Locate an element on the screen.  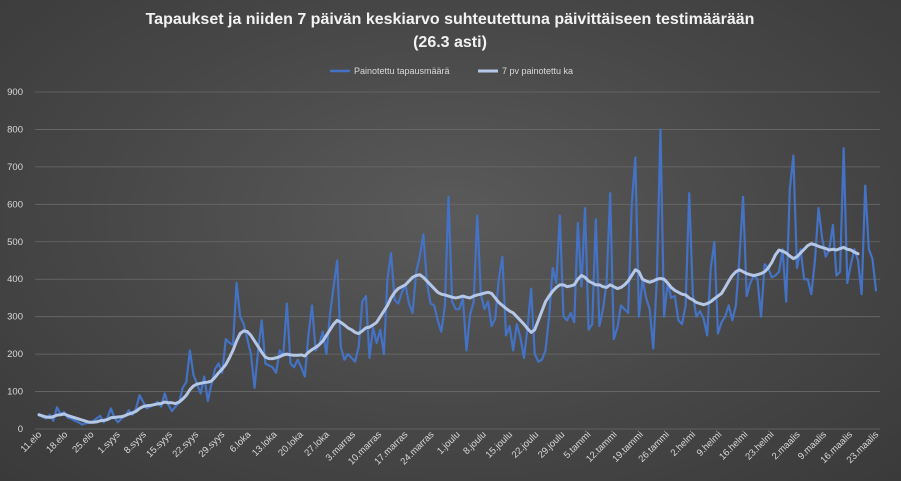
x-tick-label: 18.elo is located at coordinates (57, 442).